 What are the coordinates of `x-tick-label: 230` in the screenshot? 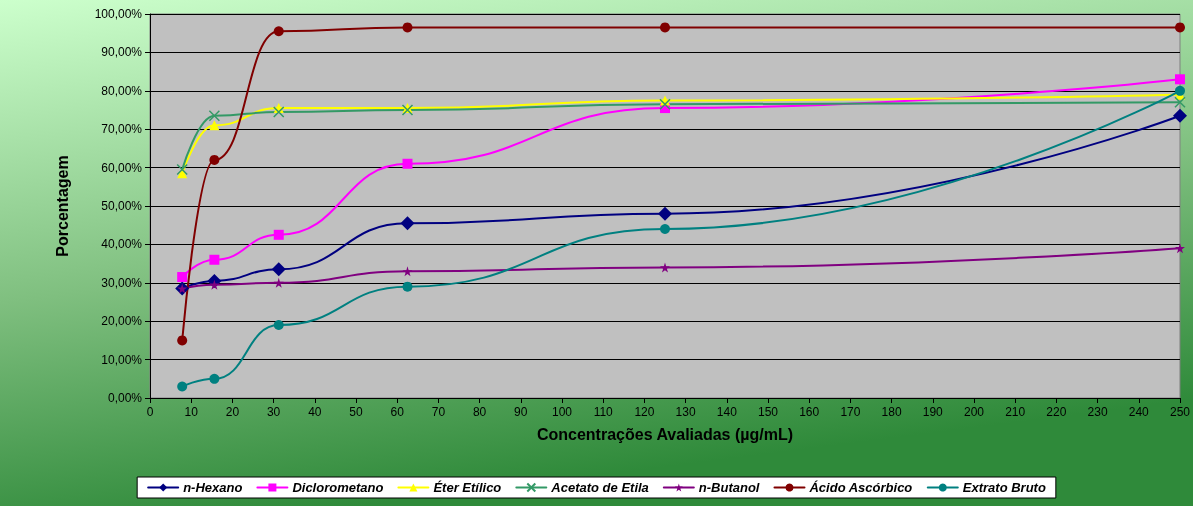 It's located at (1097, 412).